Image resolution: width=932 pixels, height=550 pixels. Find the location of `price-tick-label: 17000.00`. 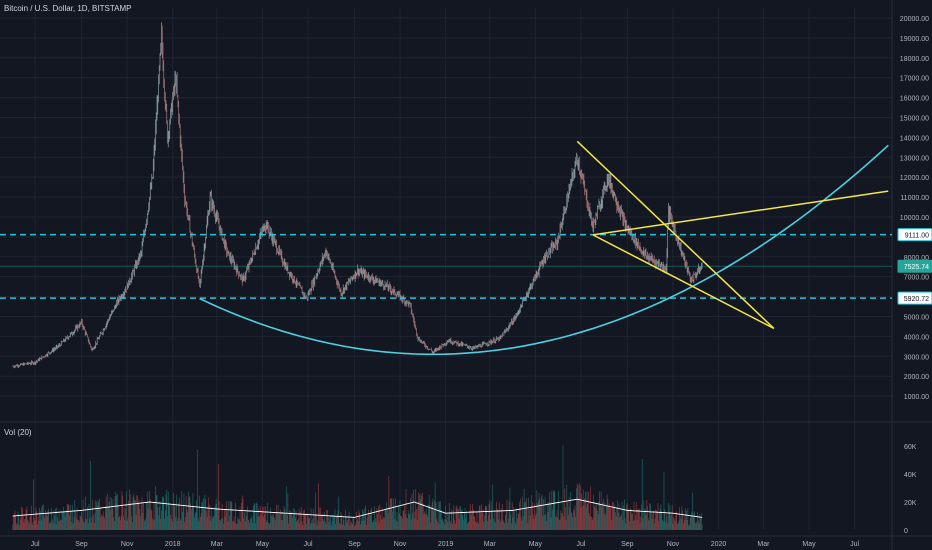

price-tick-label: 17000.00 is located at coordinates (914, 79).